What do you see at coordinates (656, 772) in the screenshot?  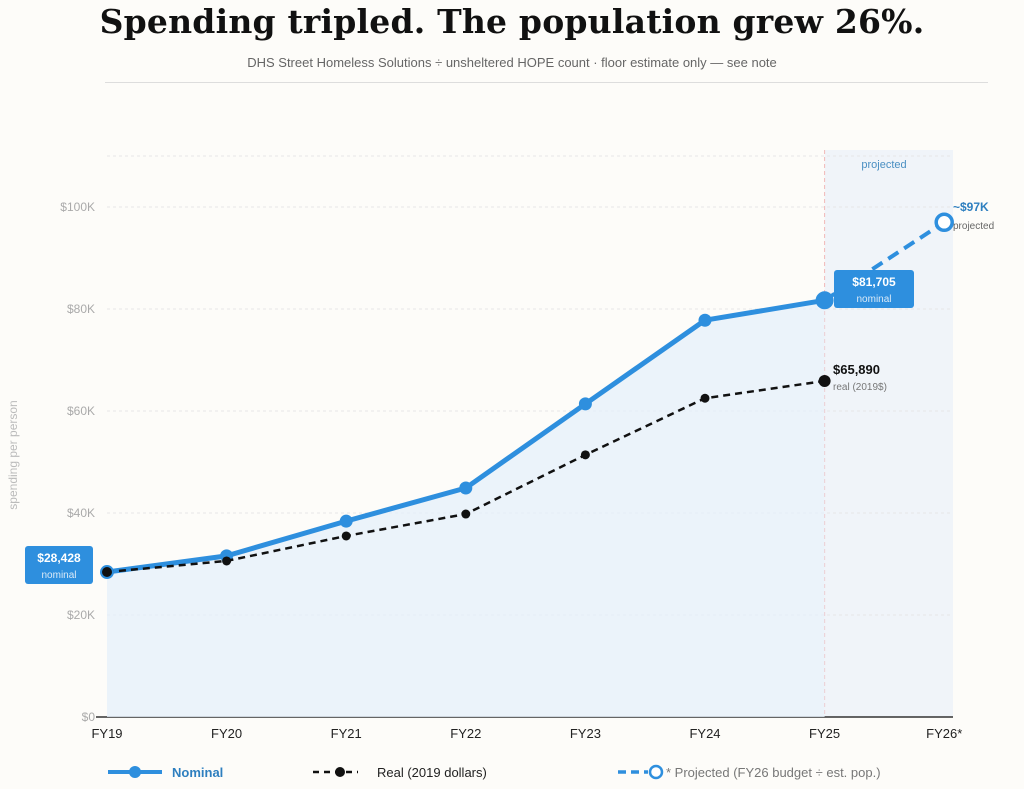 I see `legend-projected-marker` at bounding box center [656, 772].